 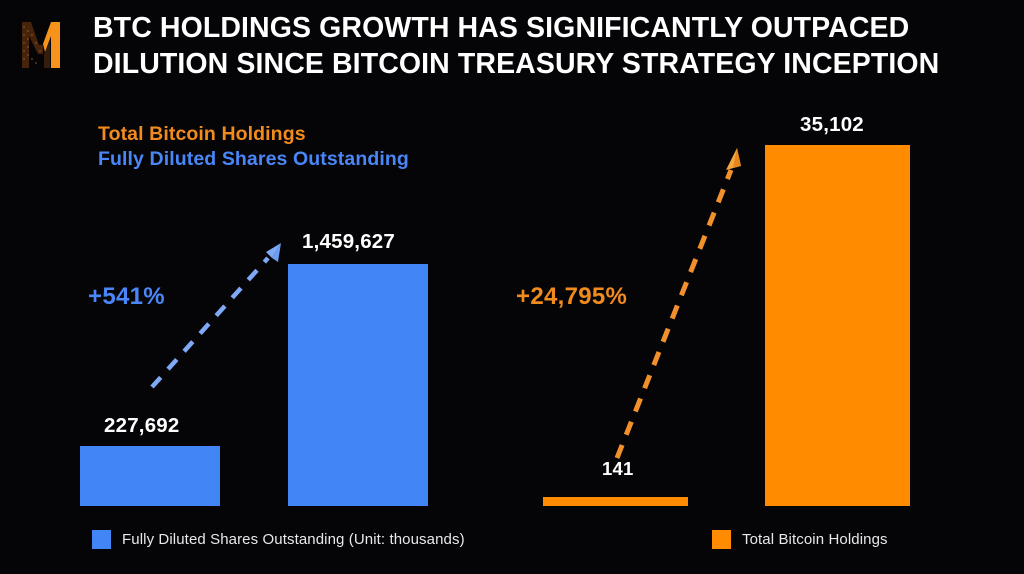 What do you see at coordinates (348, 241) in the screenshot?
I see `bar-value-shares-current: 1,459,627` at bounding box center [348, 241].